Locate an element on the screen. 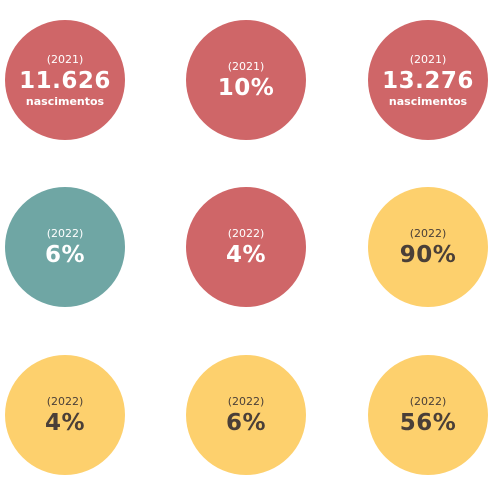 The image size is (500, 500). stat-circle: (2022) 56% is located at coordinates (428, 415).